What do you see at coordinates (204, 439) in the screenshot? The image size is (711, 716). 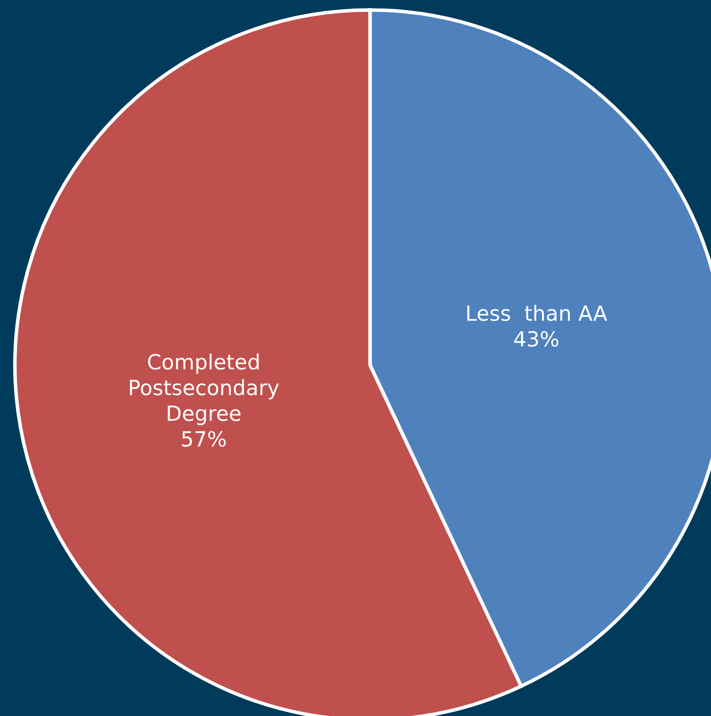 I see `data-label: 57%` at bounding box center [204, 439].